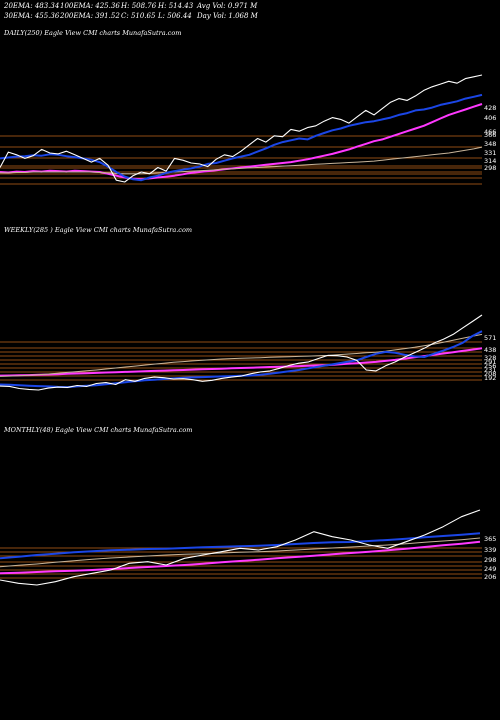  Describe the element at coordinates (490, 539) in the screenshot. I see `y-tick-label: 365` at that location.